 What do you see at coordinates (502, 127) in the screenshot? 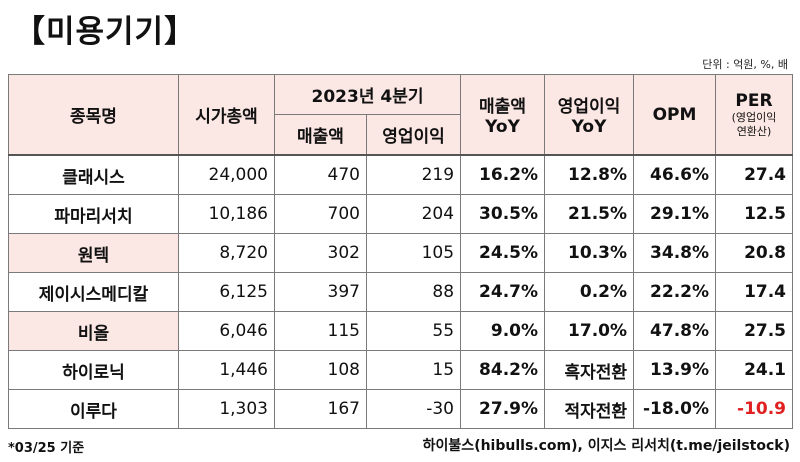
I see `header-sales-yoy-line2: YoY` at bounding box center [502, 127].